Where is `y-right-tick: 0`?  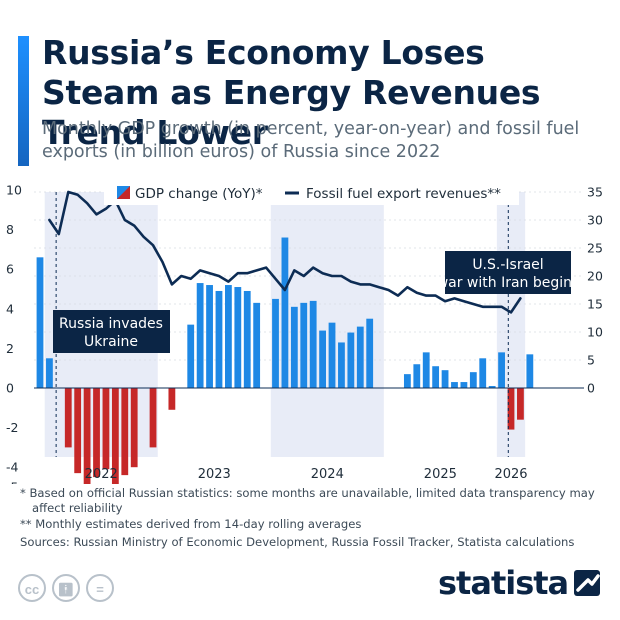
y-right-tick: 0 is located at coordinates (591, 388).